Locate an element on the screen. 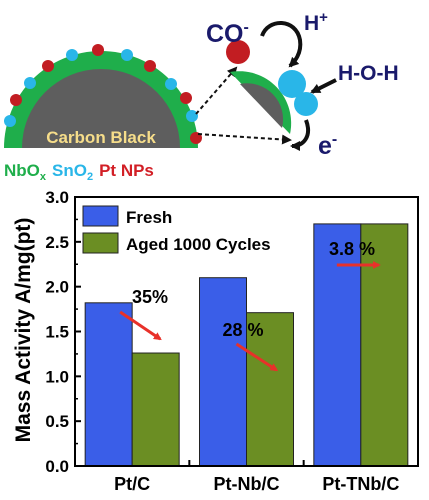 Image resolution: width=429 pixels, height=500 pixels. x-tick-label: Pt/C is located at coordinates (132, 484).